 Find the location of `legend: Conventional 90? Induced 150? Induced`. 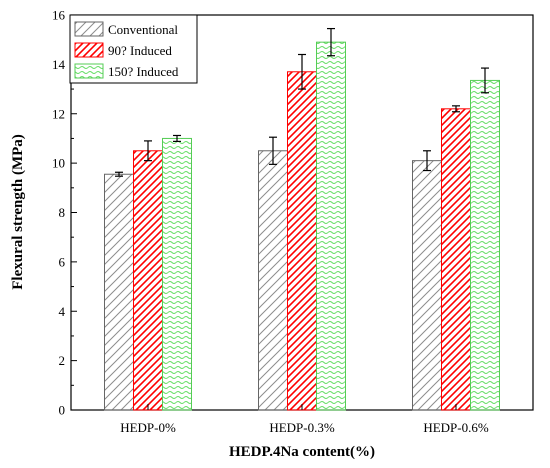

legend: Conventional 90? Induced 150? Induced is located at coordinates (133, 49).